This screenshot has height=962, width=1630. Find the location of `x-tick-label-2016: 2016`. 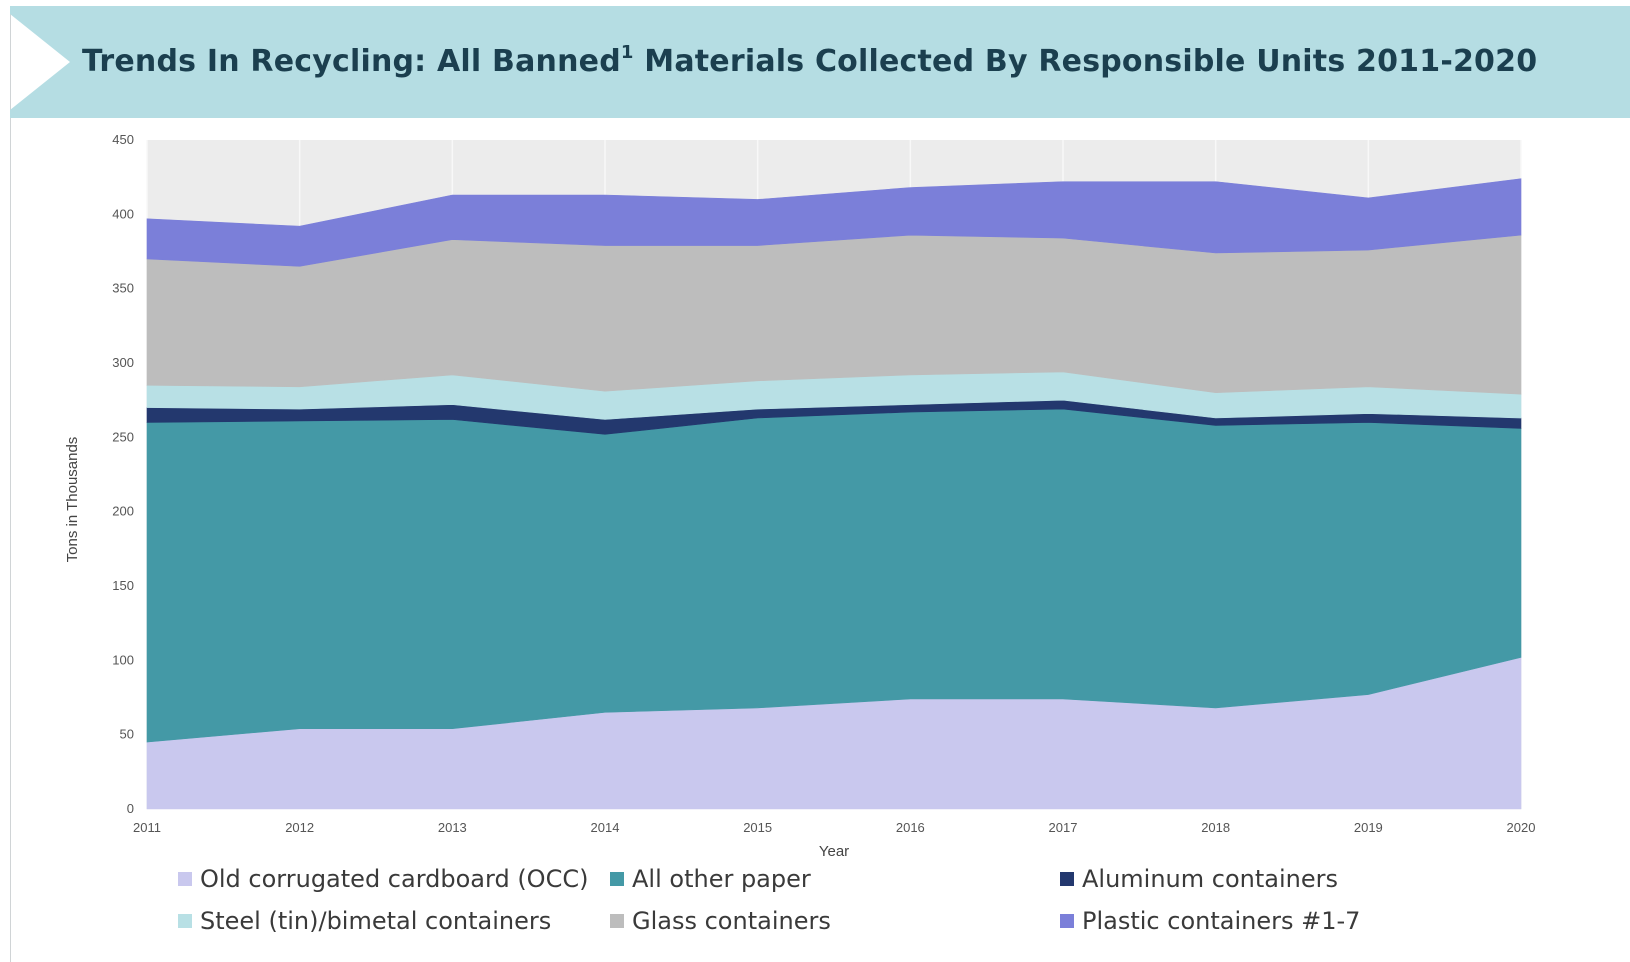

x-tick-label-2016: 2016 is located at coordinates (910, 827).